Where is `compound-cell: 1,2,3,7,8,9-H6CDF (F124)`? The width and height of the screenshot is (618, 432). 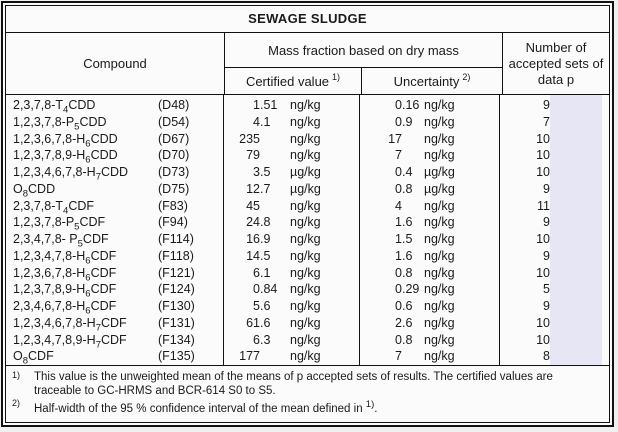 compound-cell: 1,2,3,7,8,9-H6CDF (F124) is located at coordinates (104, 291).